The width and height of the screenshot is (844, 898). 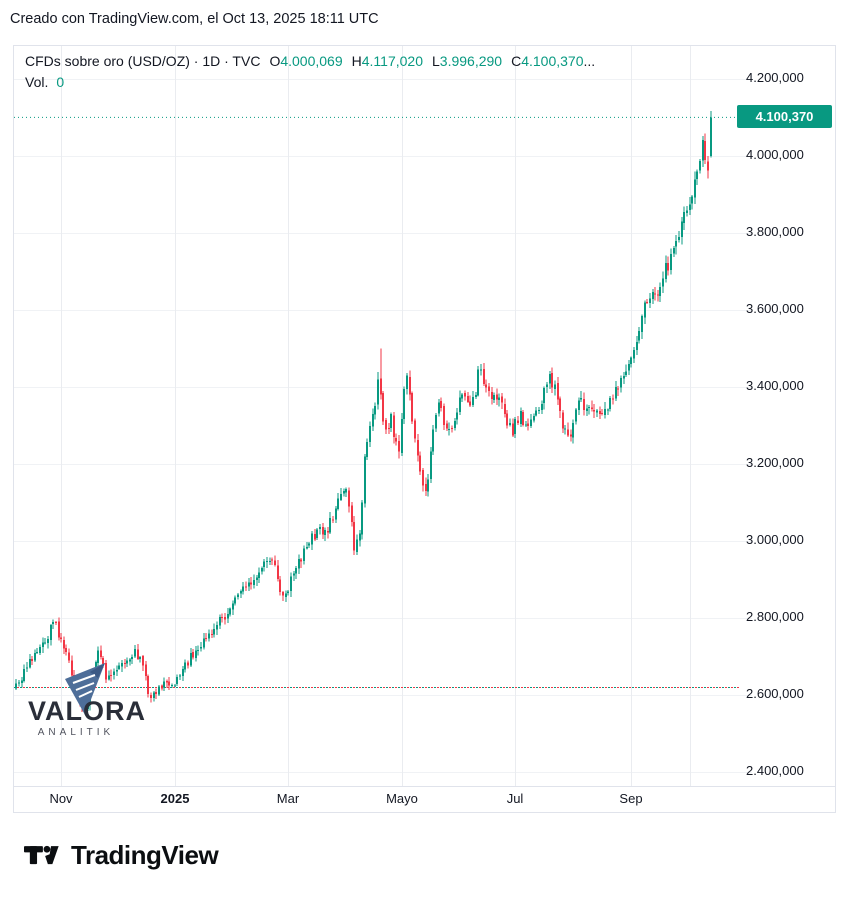 I want to click on open-label: O, so click(x=275, y=61).